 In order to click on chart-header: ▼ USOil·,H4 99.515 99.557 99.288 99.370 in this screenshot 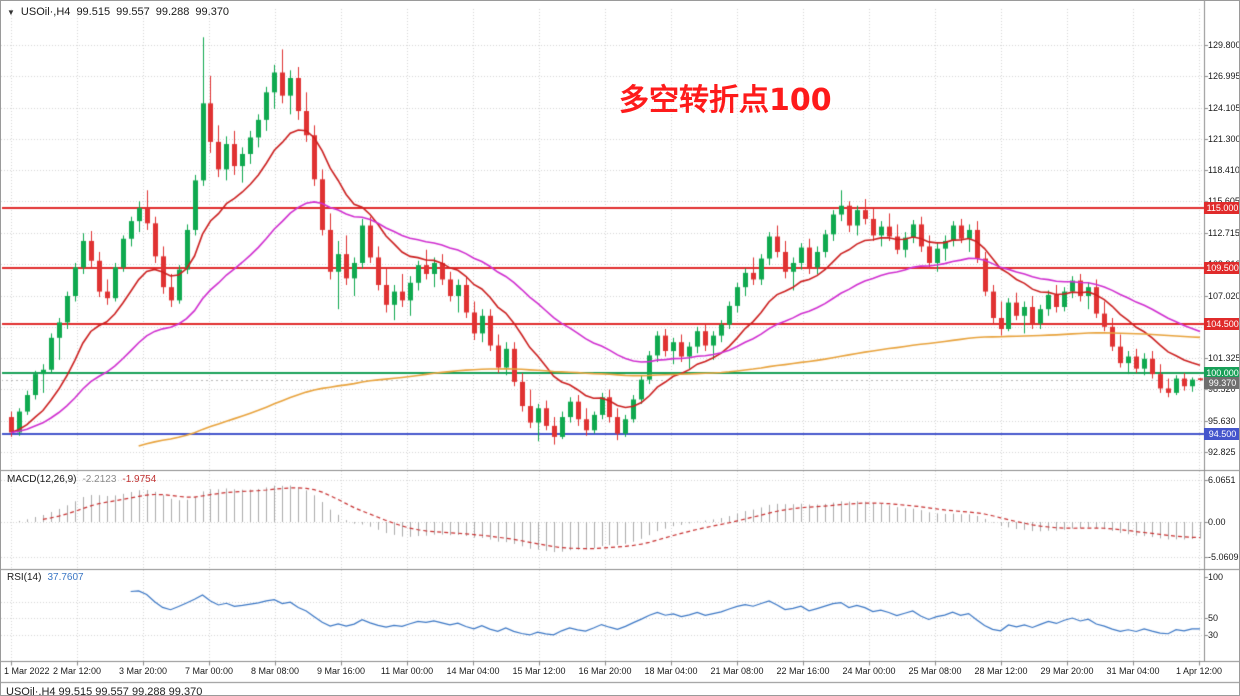, I will do `click(118, 12)`.